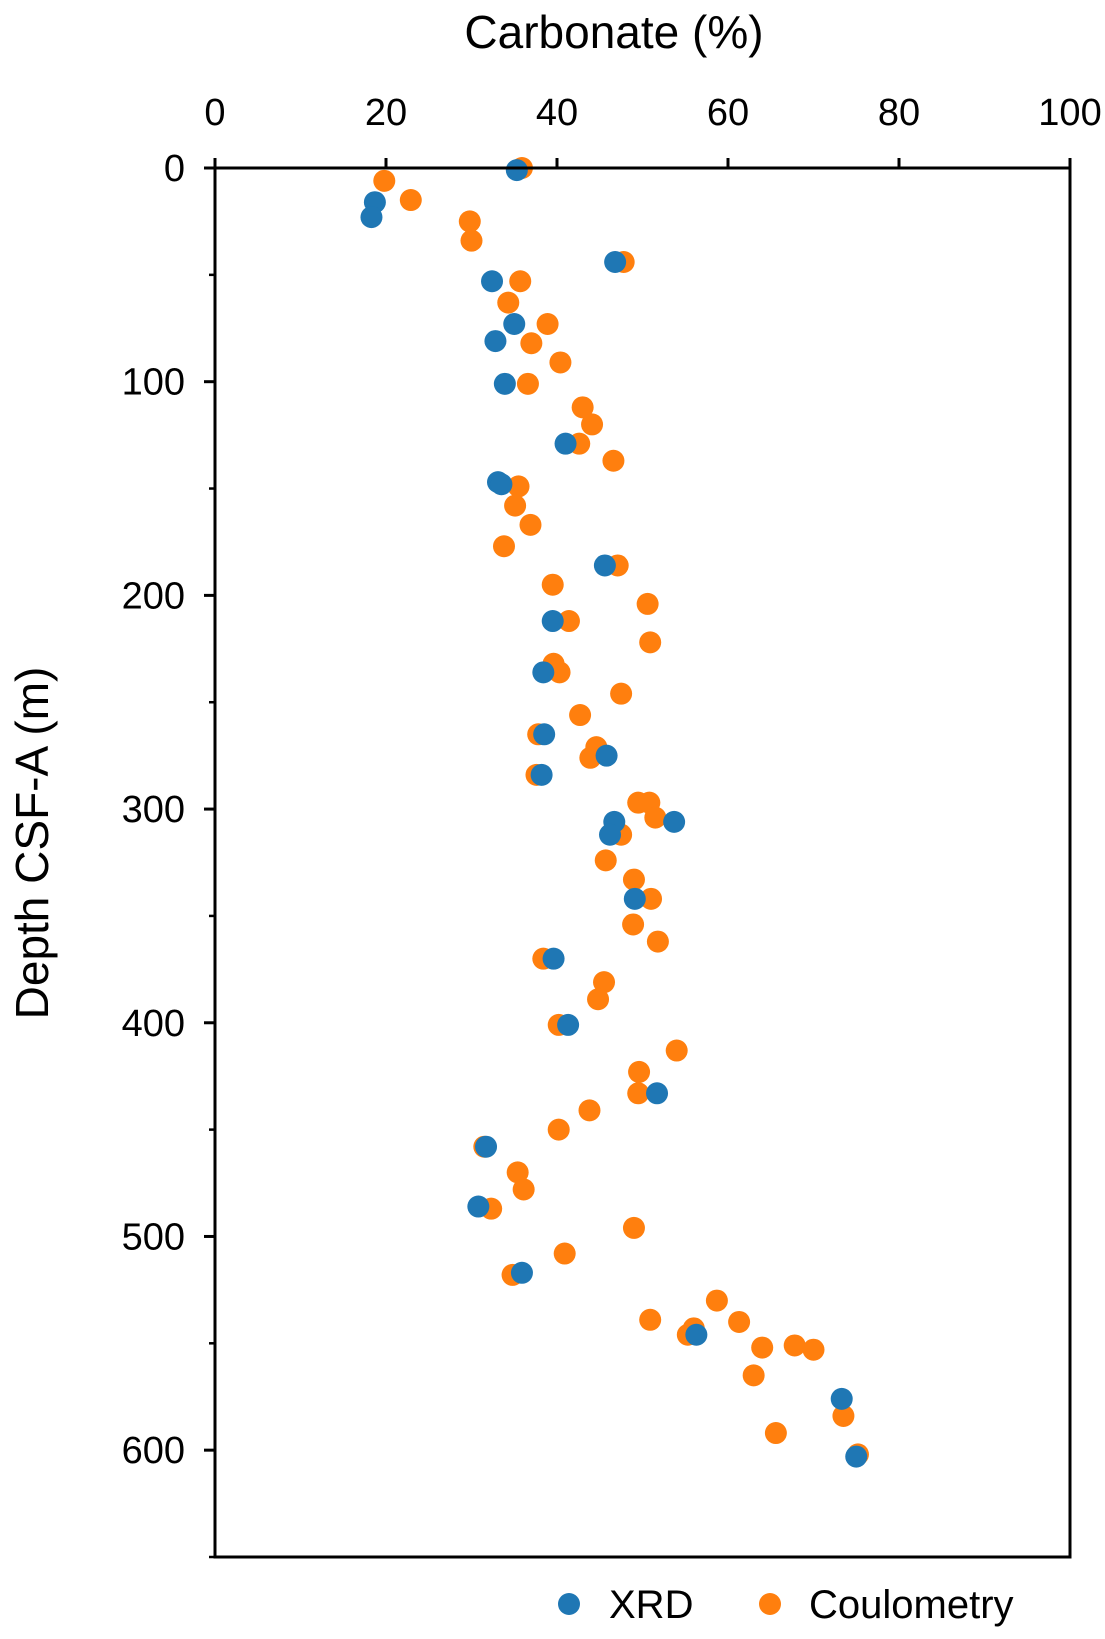  What do you see at coordinates (32, 843) in the screenshot?
I see `y-axis-title: Depth CSF-A (m)` at bounding box center [32, 843].